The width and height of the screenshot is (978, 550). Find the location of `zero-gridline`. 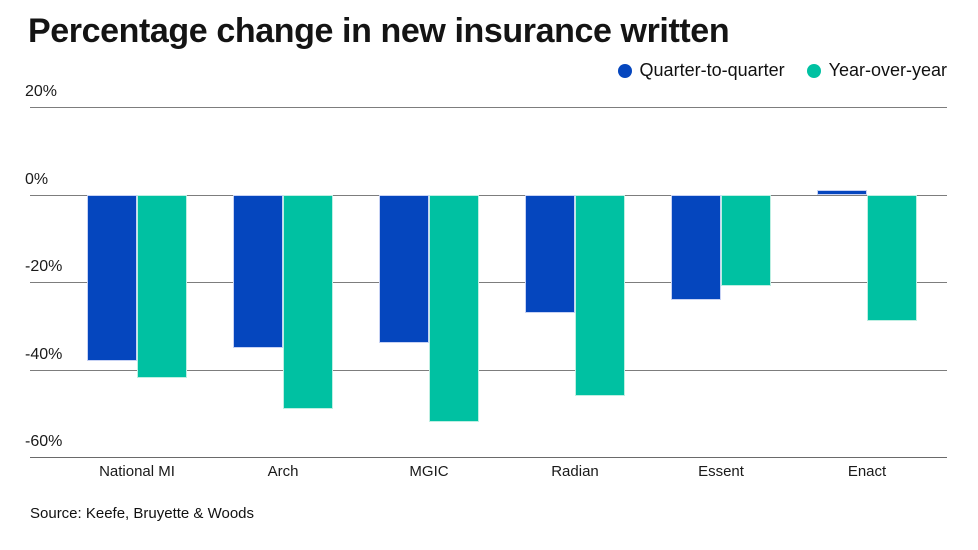

zero-gridline is located at coordinates (488, 195).